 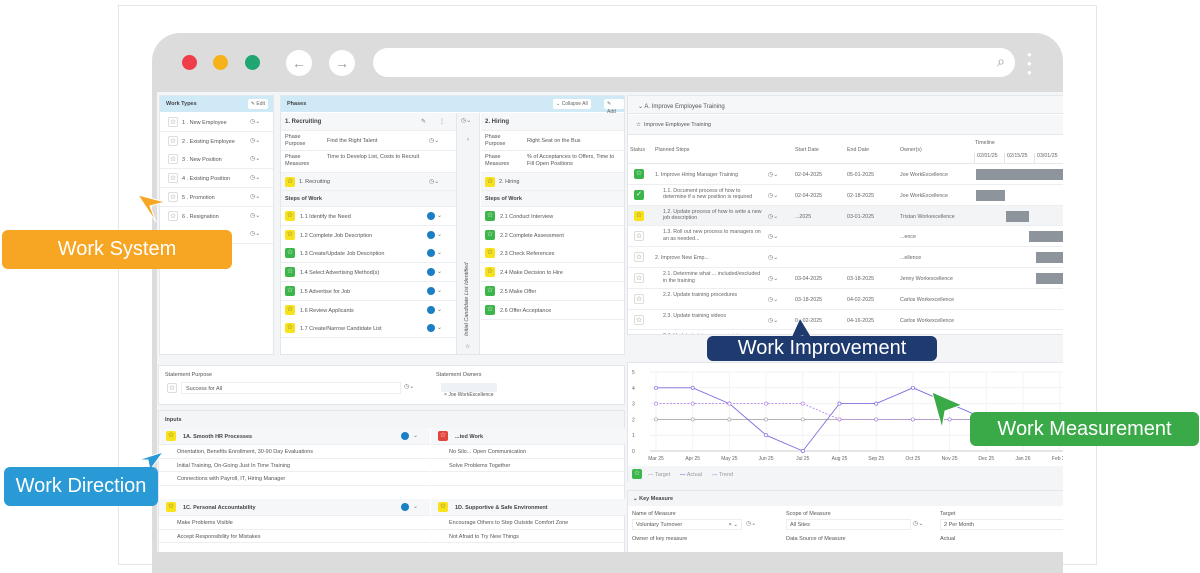 What do you see at coordinates (572, 104) in the screenshot?
I see `collapse-all-button: ⌄ Collapse All` at bounding box center [572, 104].